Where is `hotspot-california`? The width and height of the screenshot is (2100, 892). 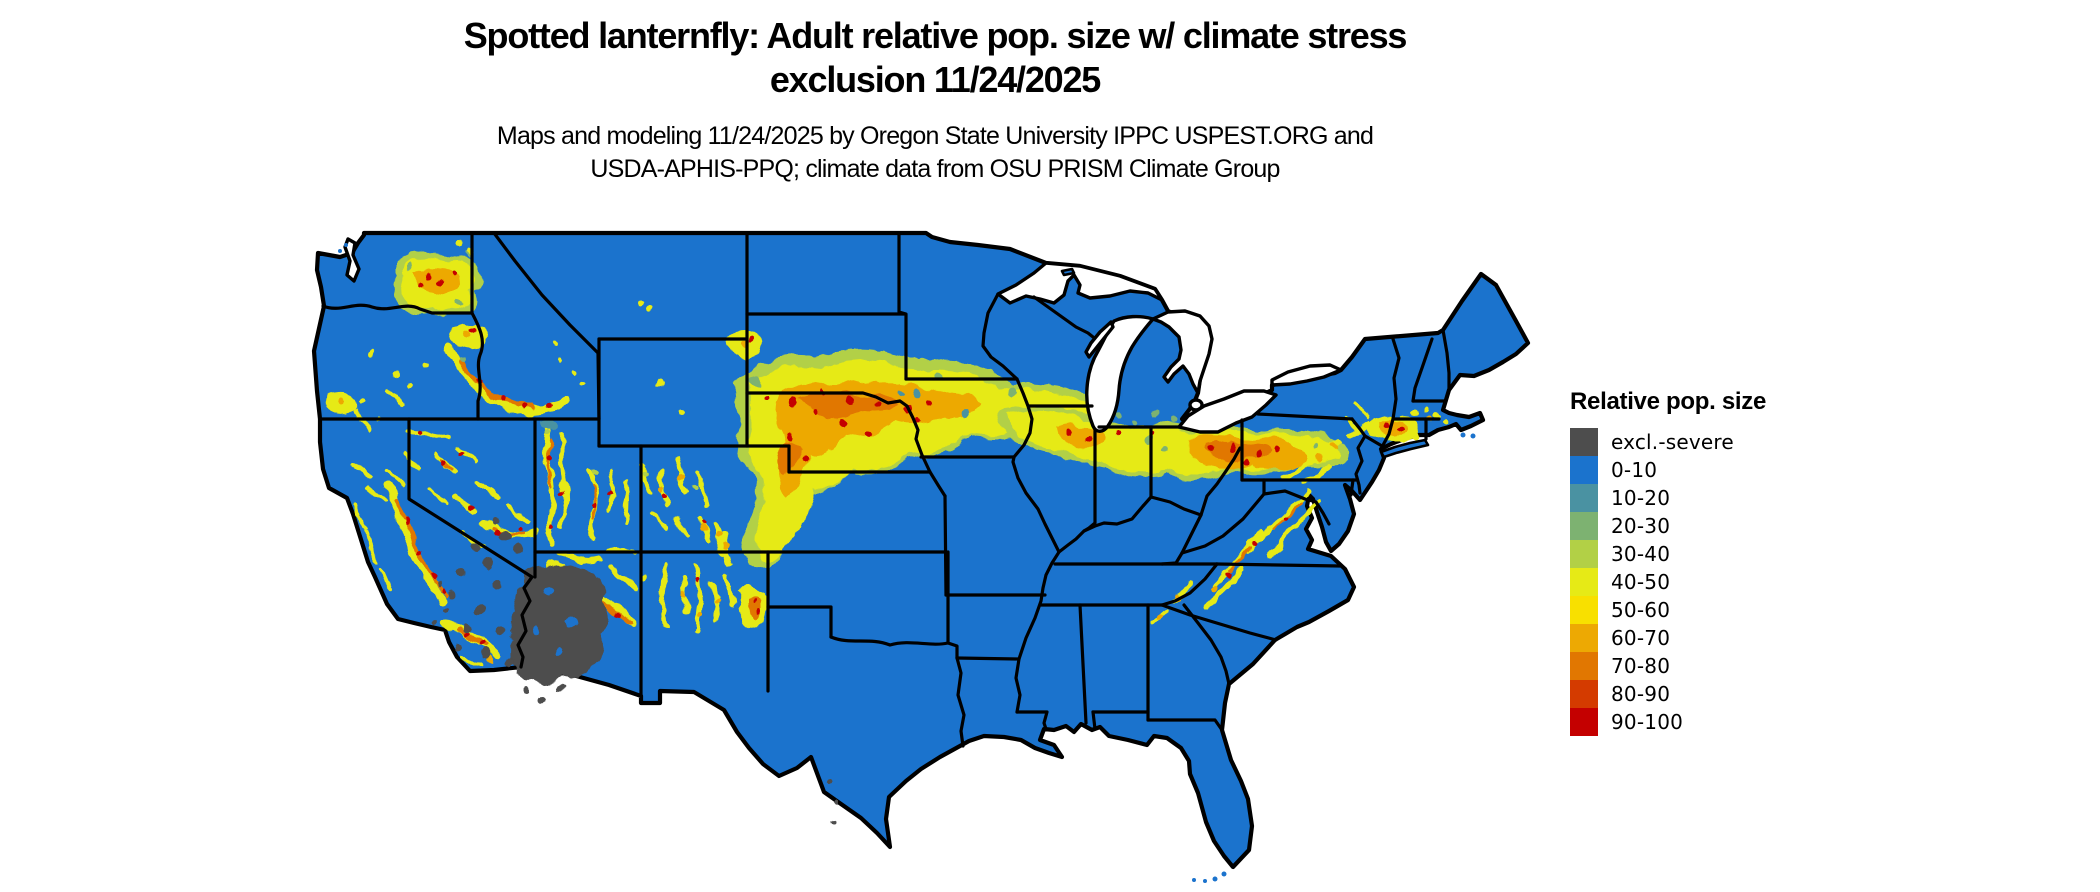 hotspot-california is located at coordinates (425, 564).